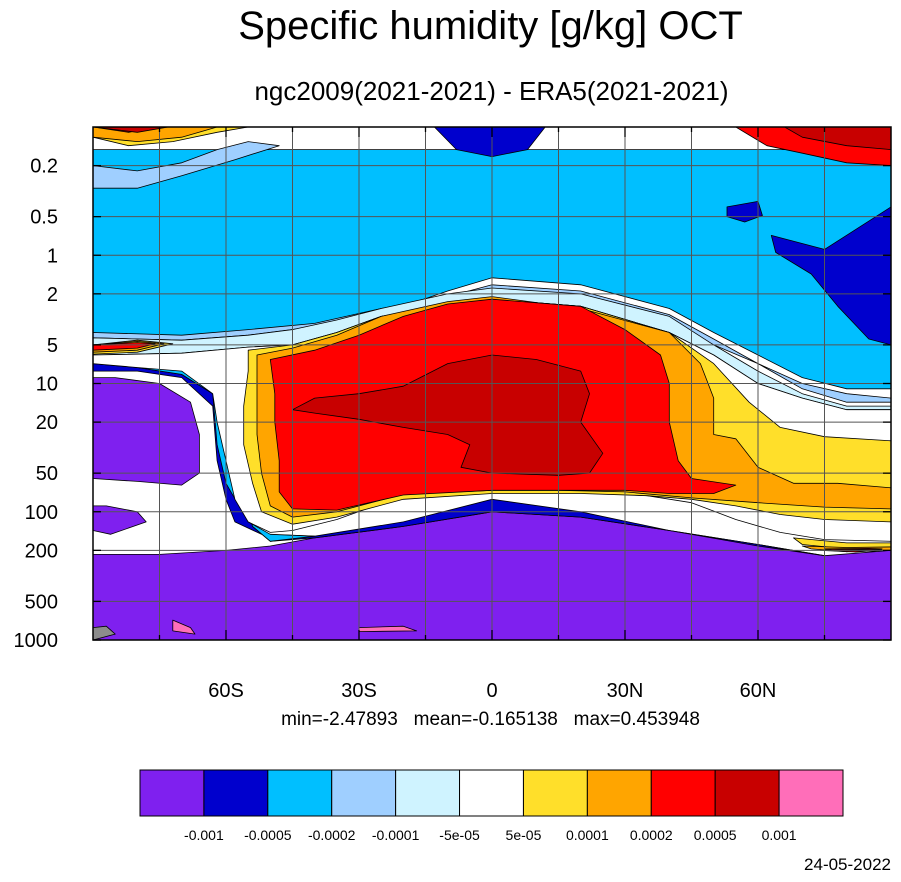 The width and height of the screenshot is (901, 882). What do you see at coordinates (847, 864) in the screenshot?
I see `date-stamp: 24-05-2022` at bounding box center [847, 864].